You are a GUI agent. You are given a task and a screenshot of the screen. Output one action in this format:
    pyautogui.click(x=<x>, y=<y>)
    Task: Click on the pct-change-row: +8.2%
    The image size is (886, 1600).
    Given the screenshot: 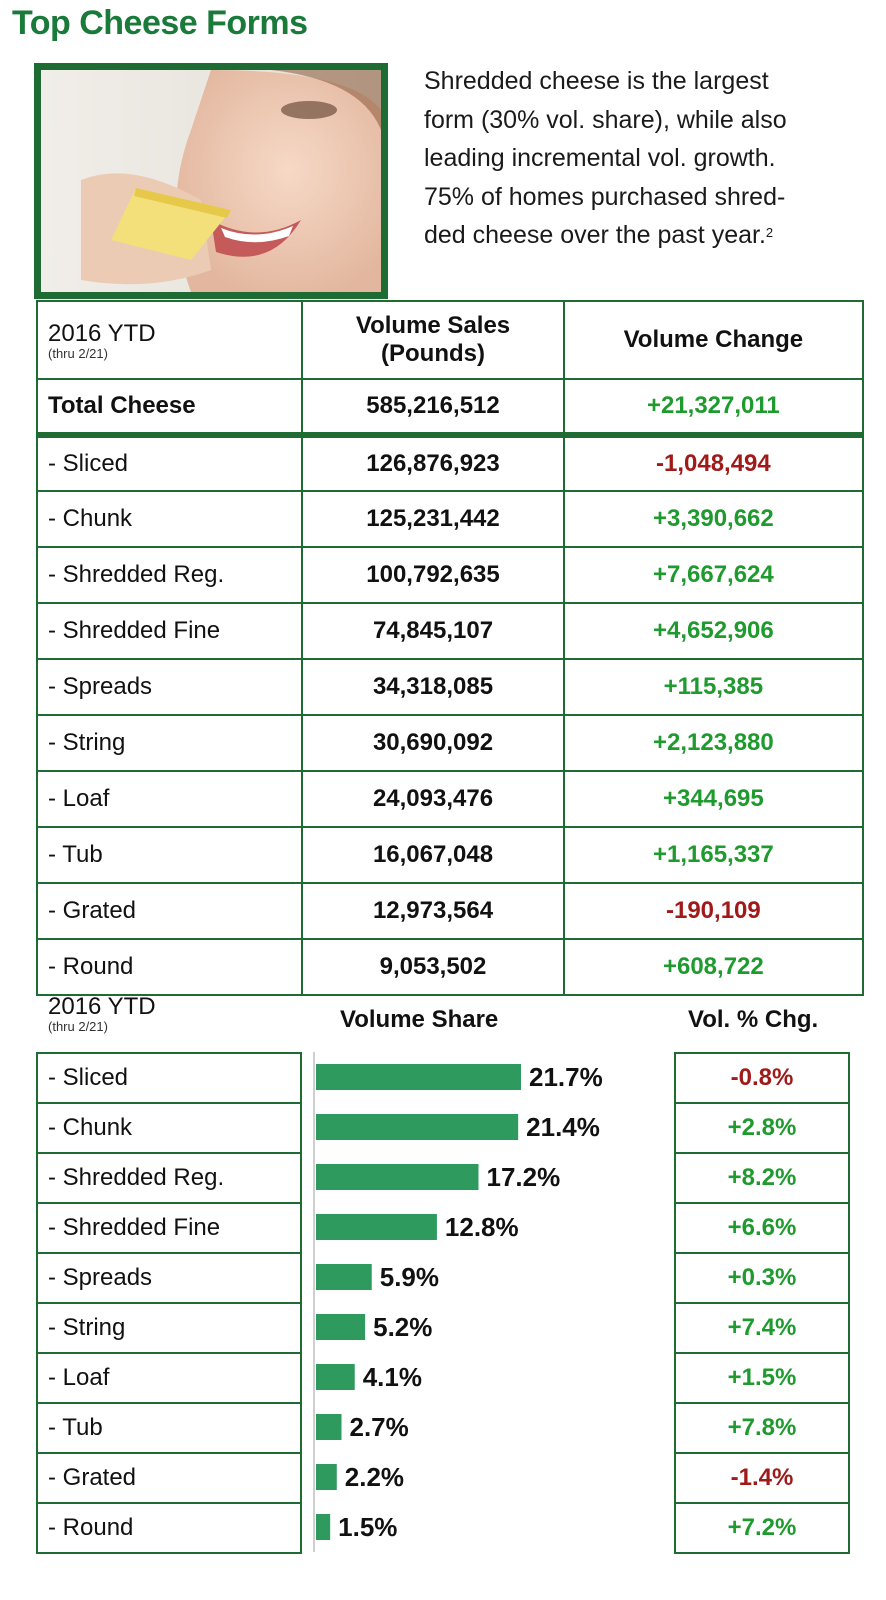 What is the action you would take?
    pyautogui.click(x=762, y=1178)
    